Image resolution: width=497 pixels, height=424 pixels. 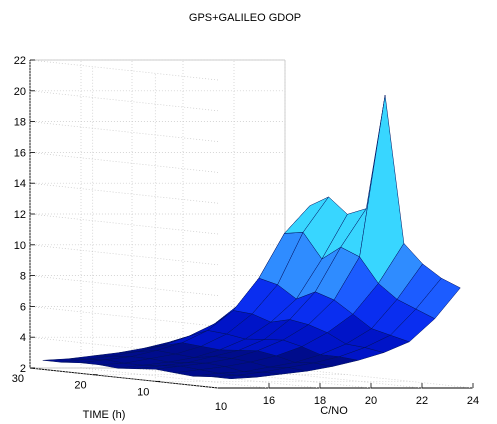 What do you see at coordinates (20, 246) in the screenshot?
I see `z-tick-label: 10` at bounding box center [20, 246].